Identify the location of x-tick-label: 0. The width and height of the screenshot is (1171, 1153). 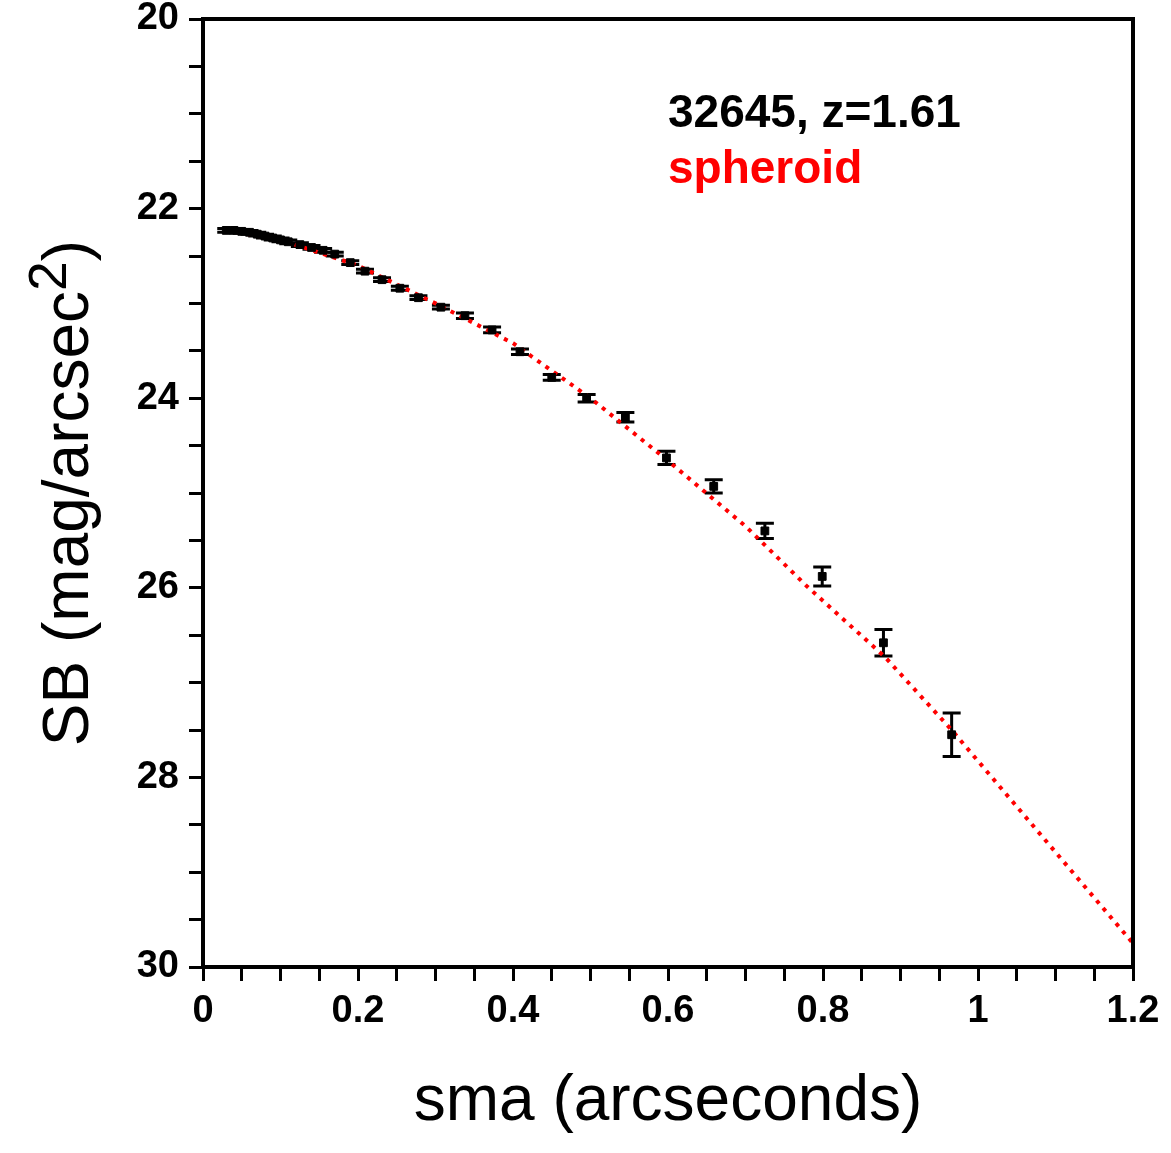
(203, 1009).